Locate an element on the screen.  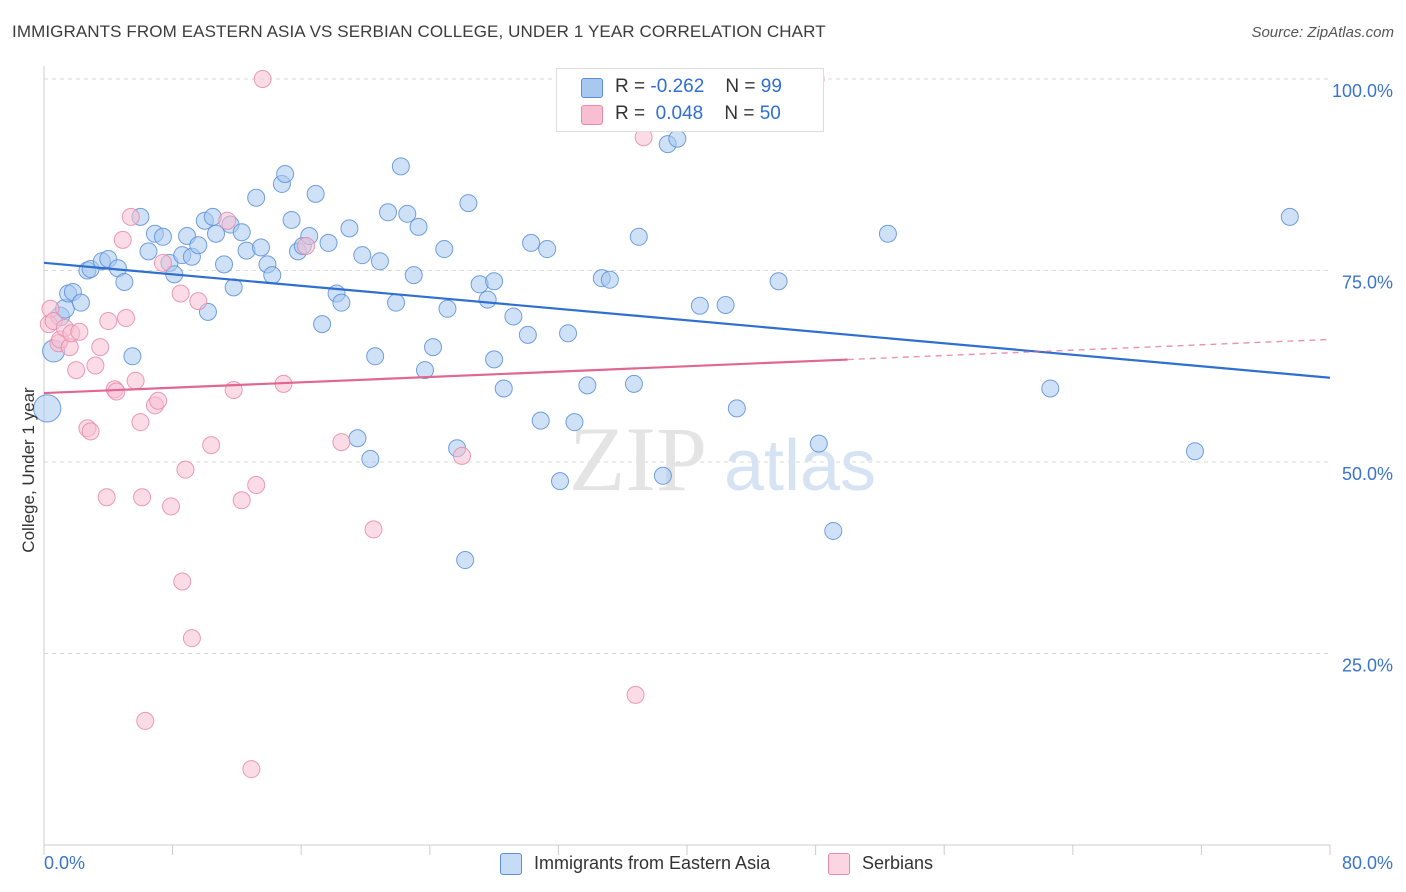
r-value: 0.048 is located at coordinates (679, 113).